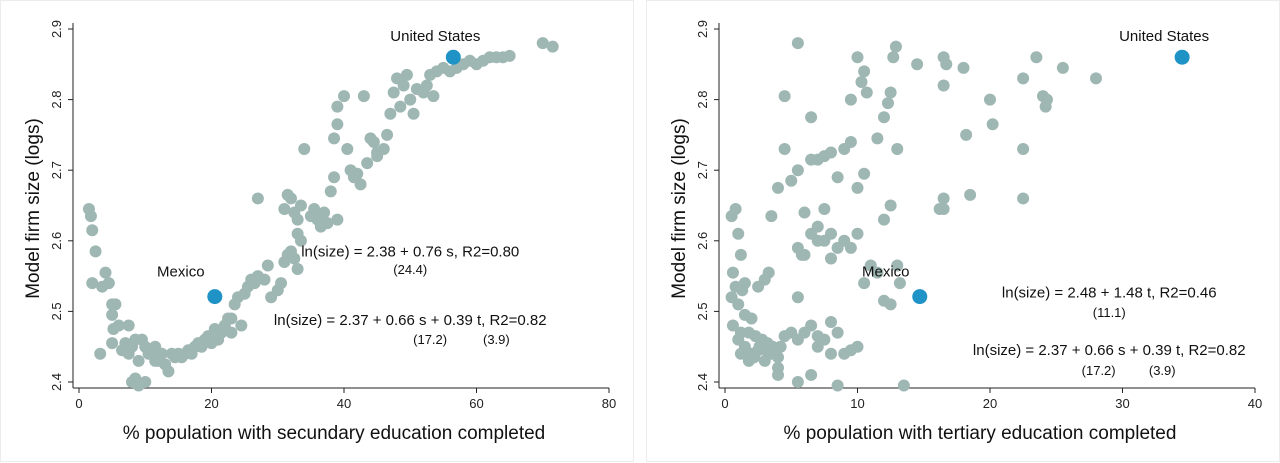 This screenshot has height=463, width=1280. I want to click on x-tick-label: 40, so click(1255, 403).